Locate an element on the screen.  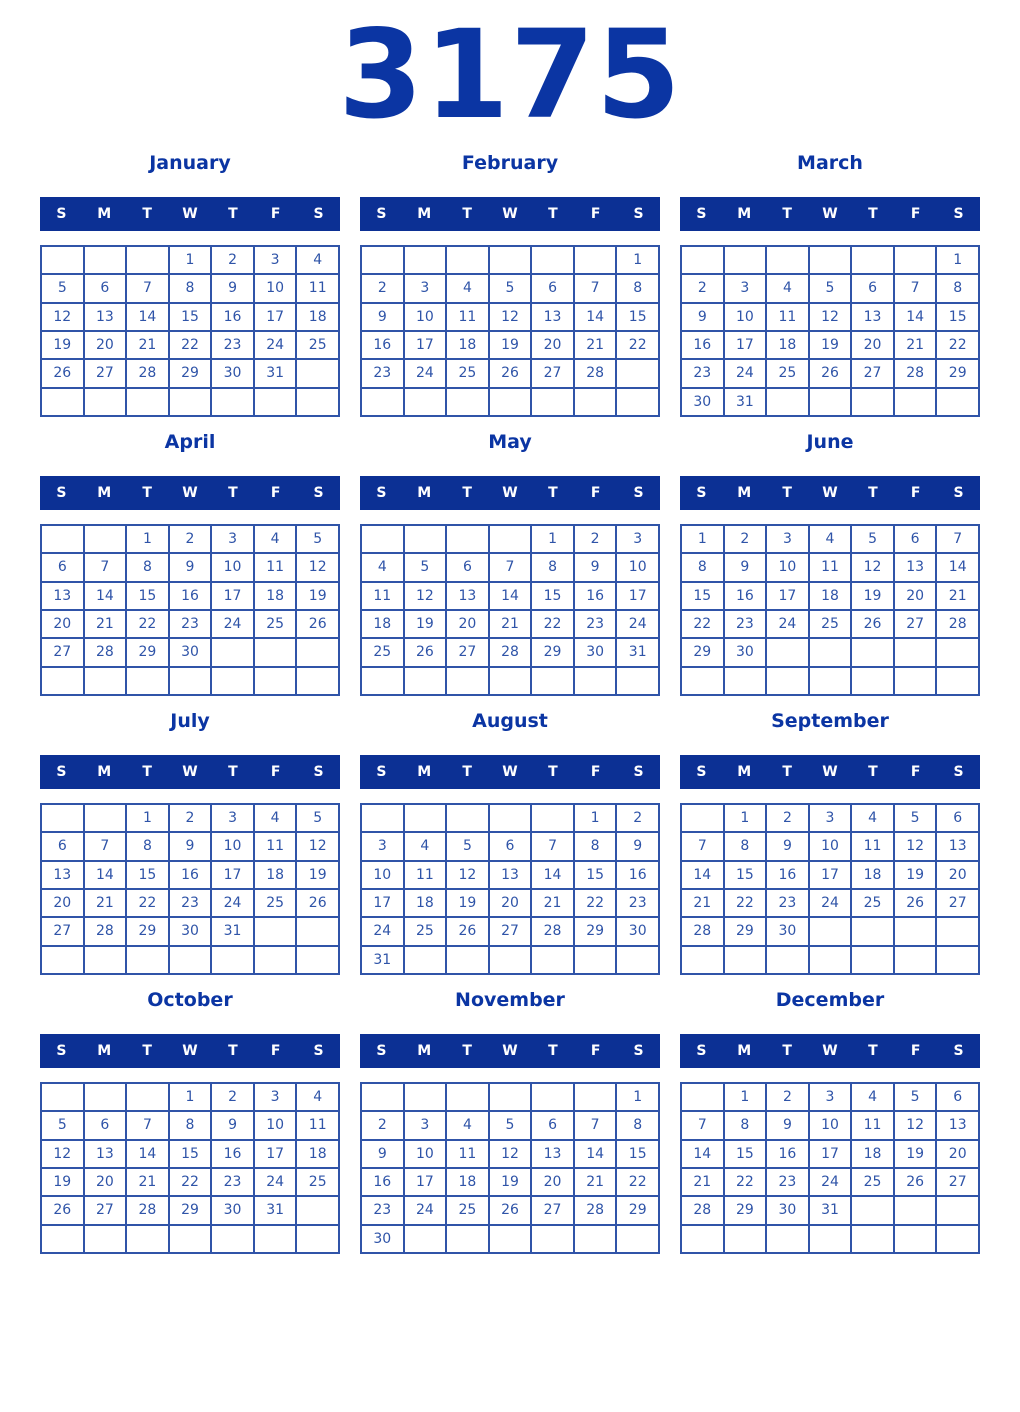
day-cell: 24 is located at coordinates (275, 1182).